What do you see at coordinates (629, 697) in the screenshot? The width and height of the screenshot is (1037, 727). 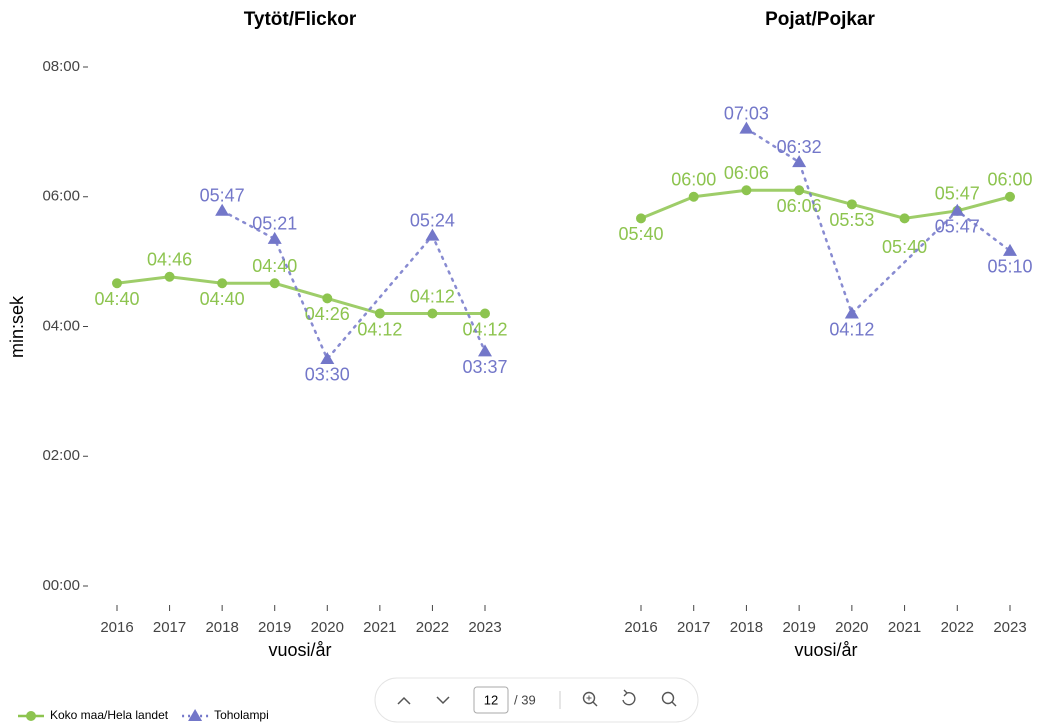 I see `rotate` at bounding box center [629, 697].